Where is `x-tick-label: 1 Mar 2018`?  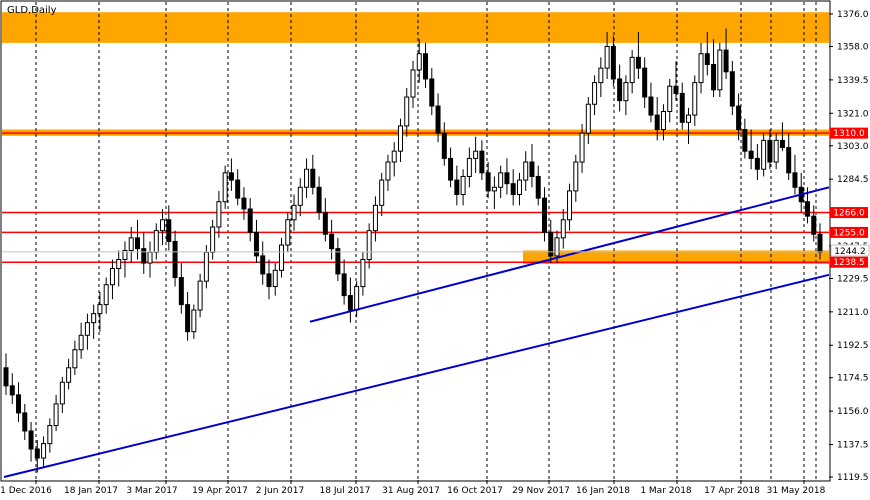
x-tick-label: 1 Mar 2018 is located at coordinates (666, 491).